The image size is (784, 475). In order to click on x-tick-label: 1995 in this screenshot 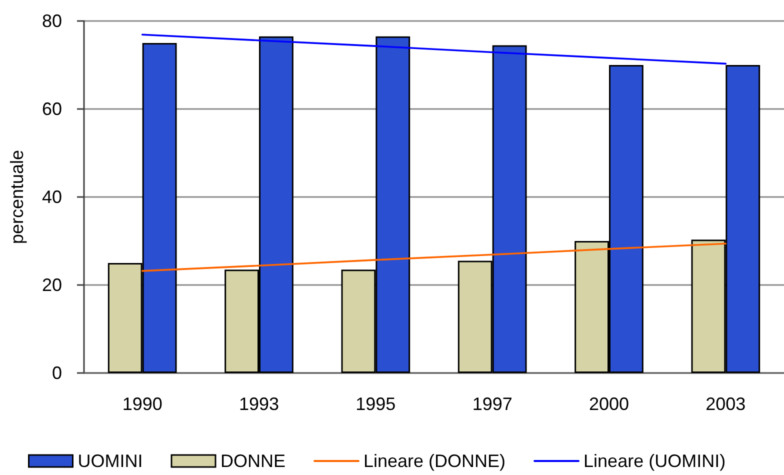, I will do `click(376, 404)`.